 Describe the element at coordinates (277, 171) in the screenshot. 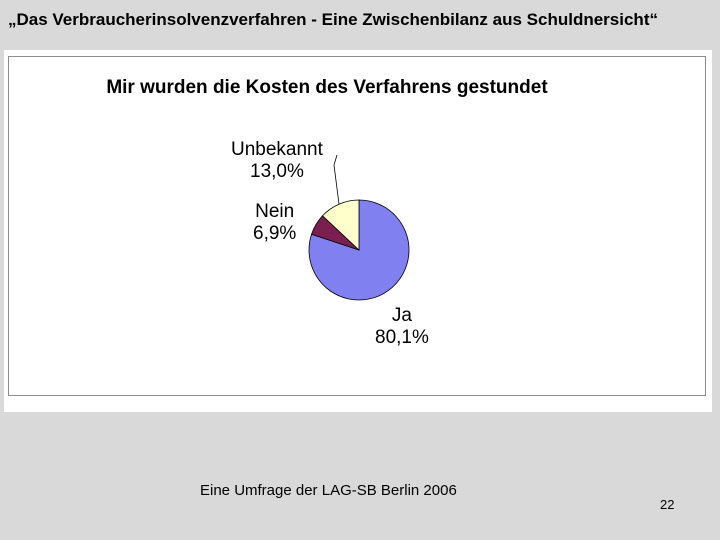

I see `slice-label-unbekannt-percent: 13,0%` at that location.